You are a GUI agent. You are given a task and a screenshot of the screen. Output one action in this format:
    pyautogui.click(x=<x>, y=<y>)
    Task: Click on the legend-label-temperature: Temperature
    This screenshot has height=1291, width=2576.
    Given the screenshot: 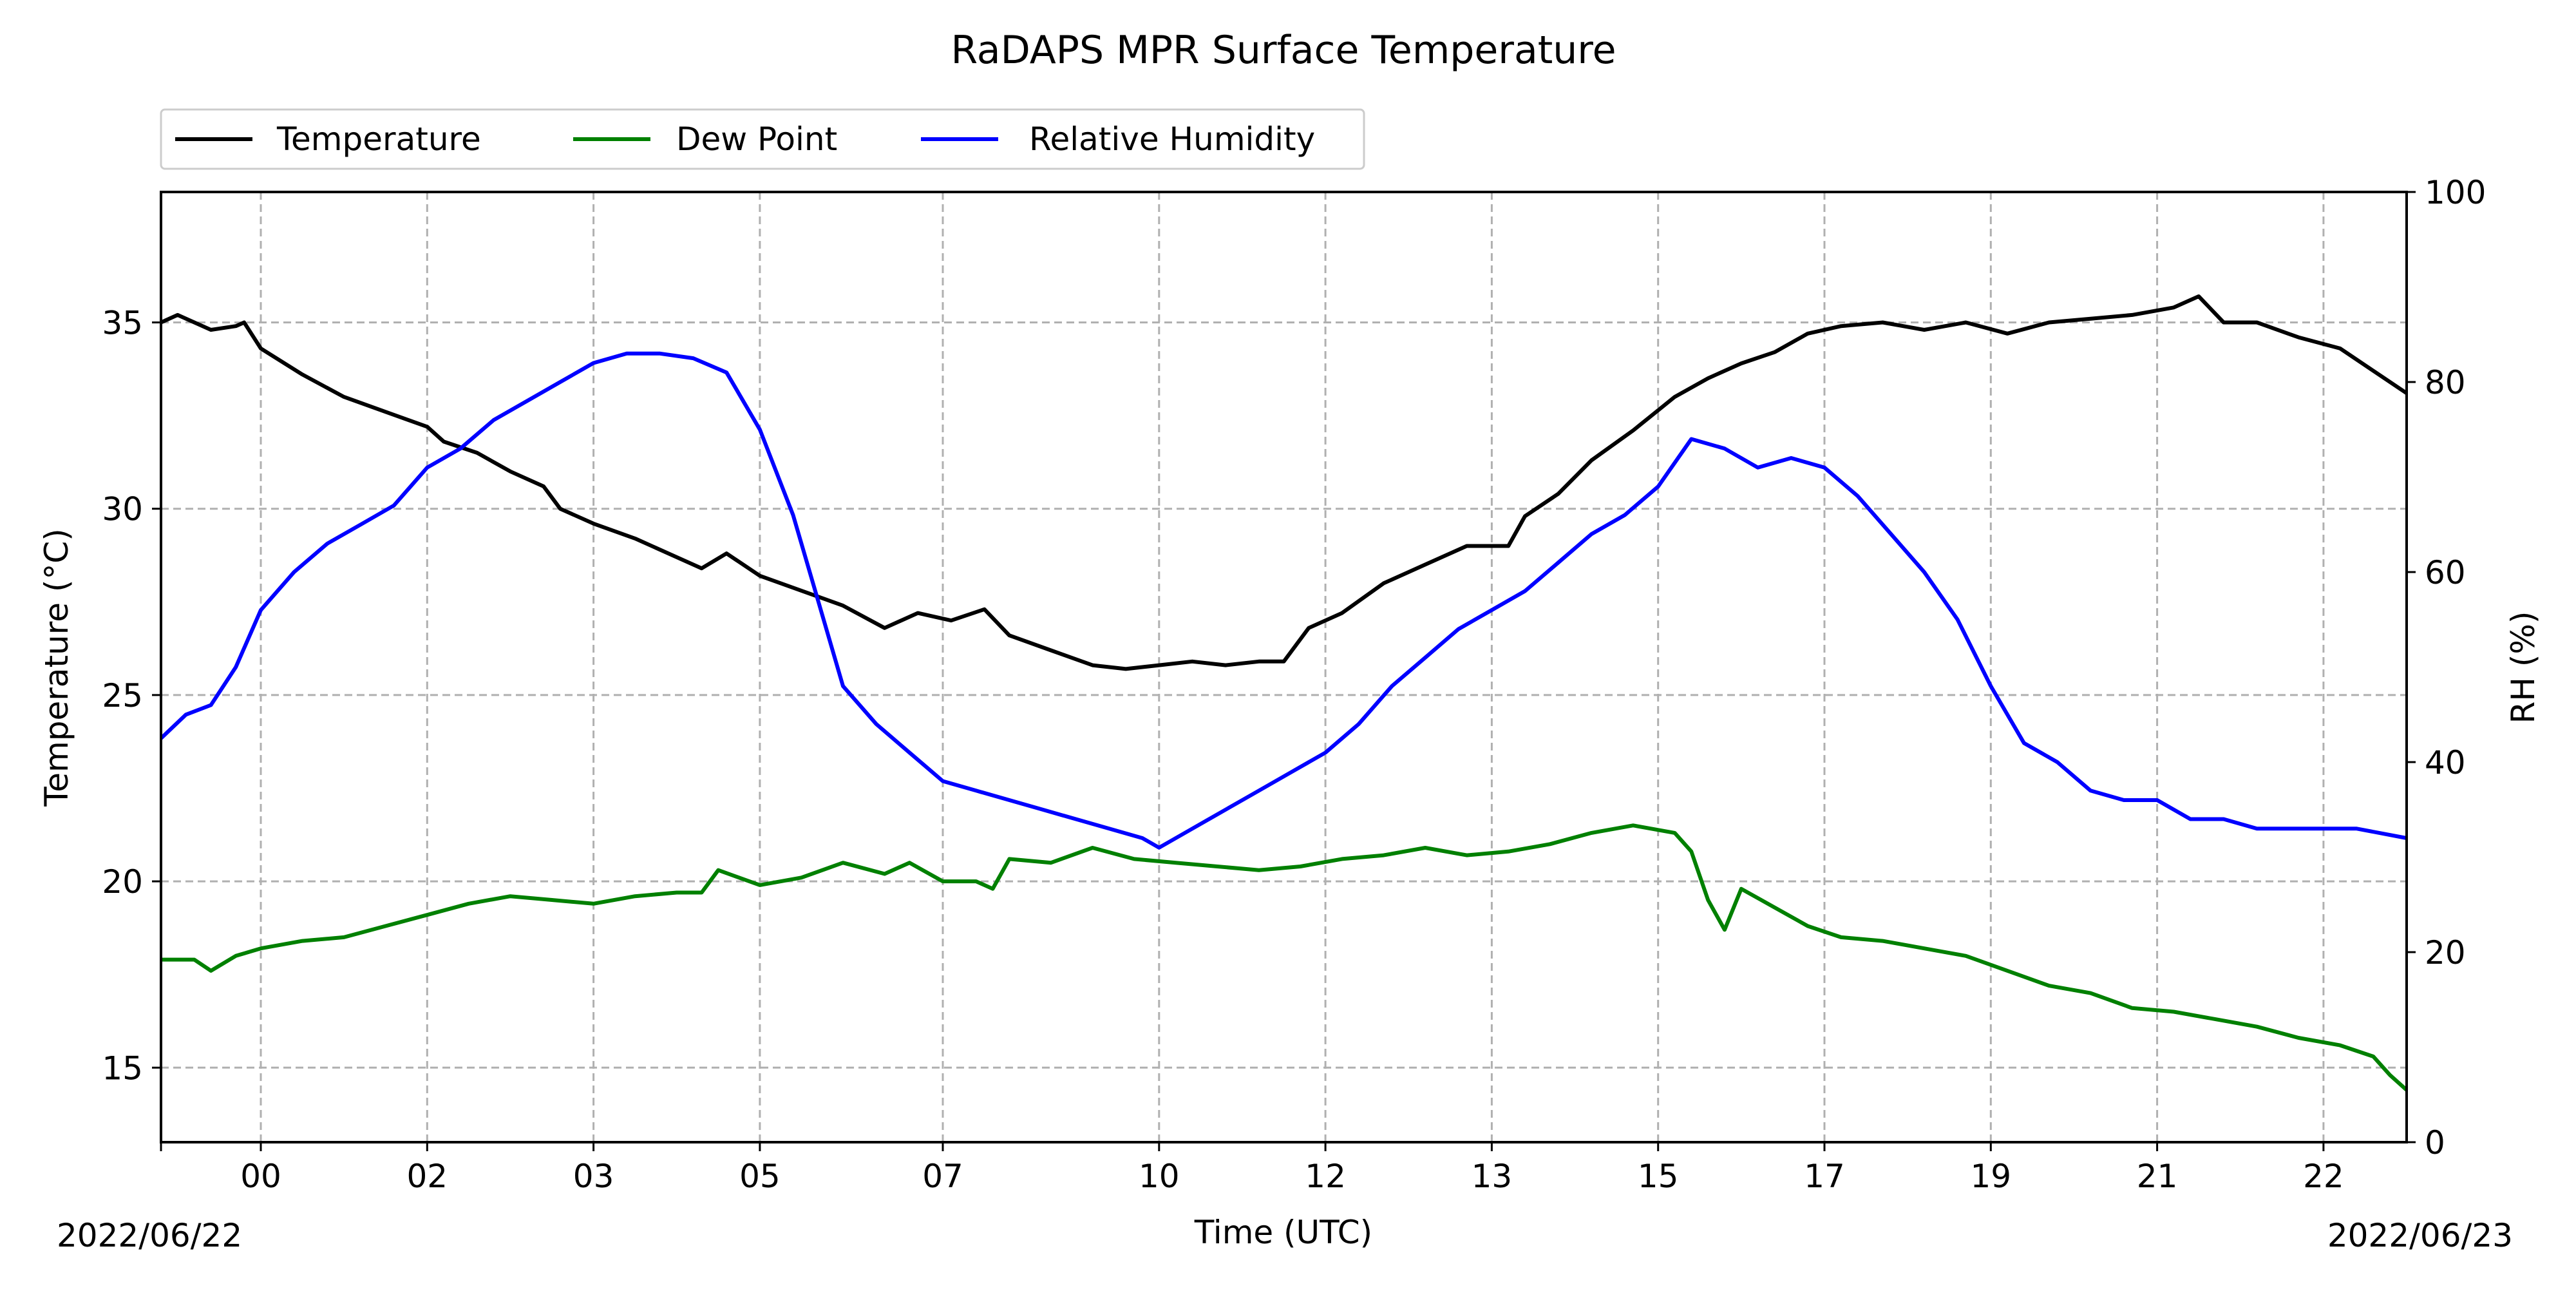 What is the action you would take?
    pyautogui.click(x=379, y=139)
    